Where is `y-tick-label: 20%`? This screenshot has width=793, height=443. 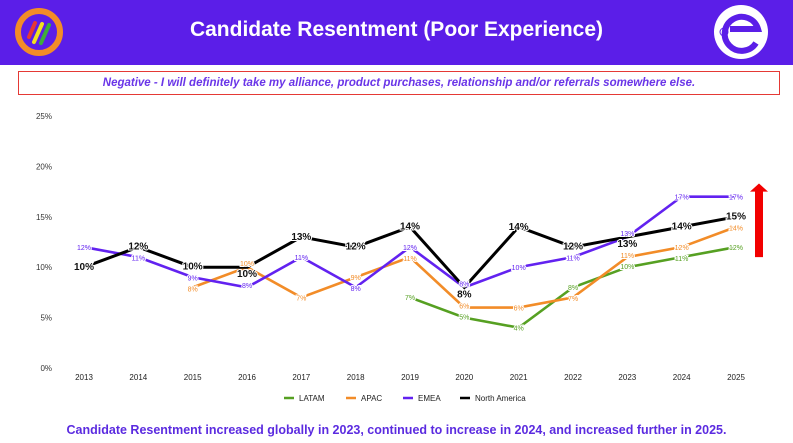
y-tick-label: 20% is located at coordinates (44, 166).